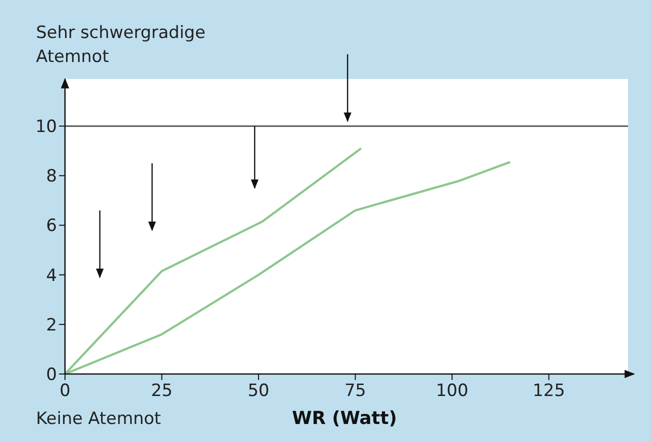 The image size is (651, 442). What do you see at coordinates (121, 45) in the screenshot?
I see `y-axis-title: Sehr schwergradige Atemnot` at bounding box center [121, 45].